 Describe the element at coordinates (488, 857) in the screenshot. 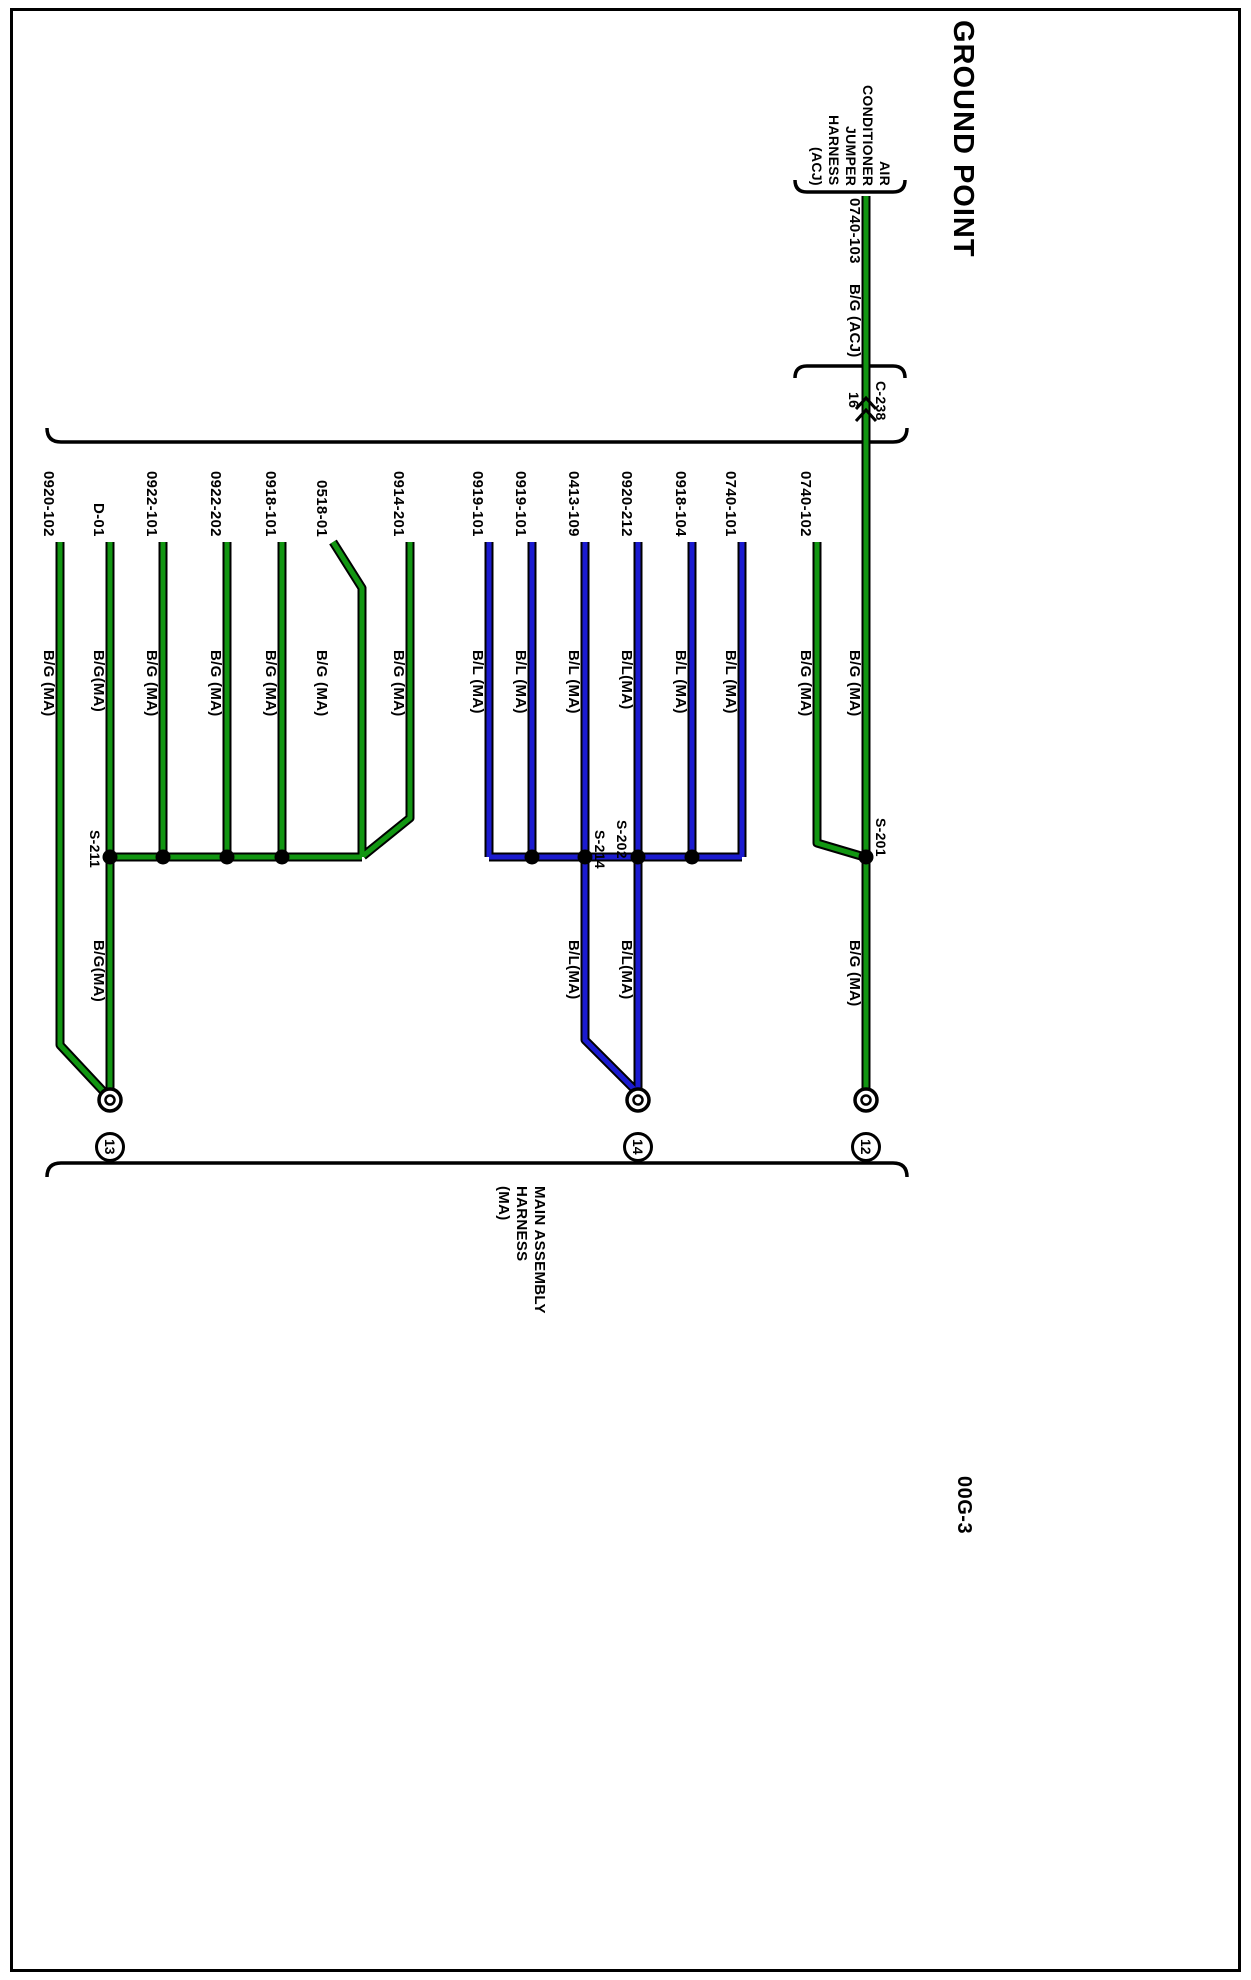

I see `splice-dots` at that location.